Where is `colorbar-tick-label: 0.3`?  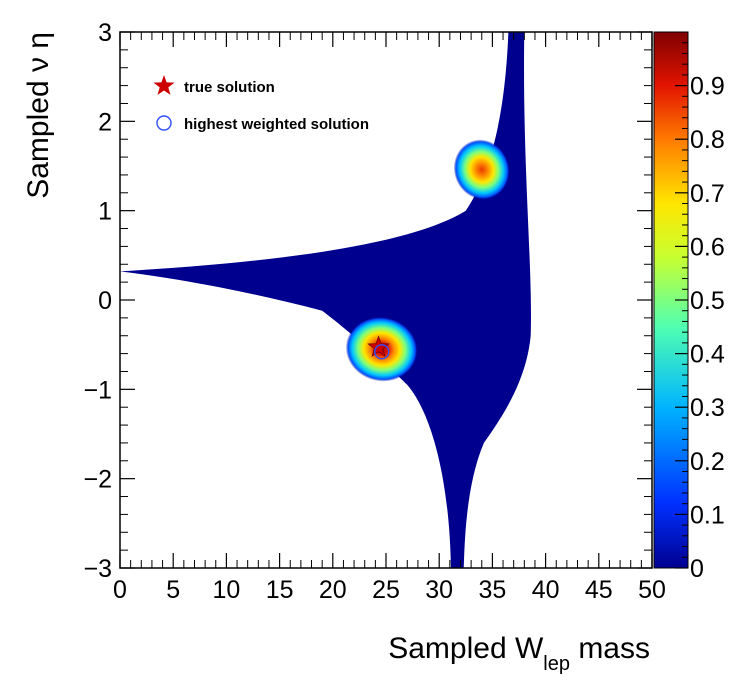
colorbar-tick-label: 0.3 is located at coordinates (707, 408).